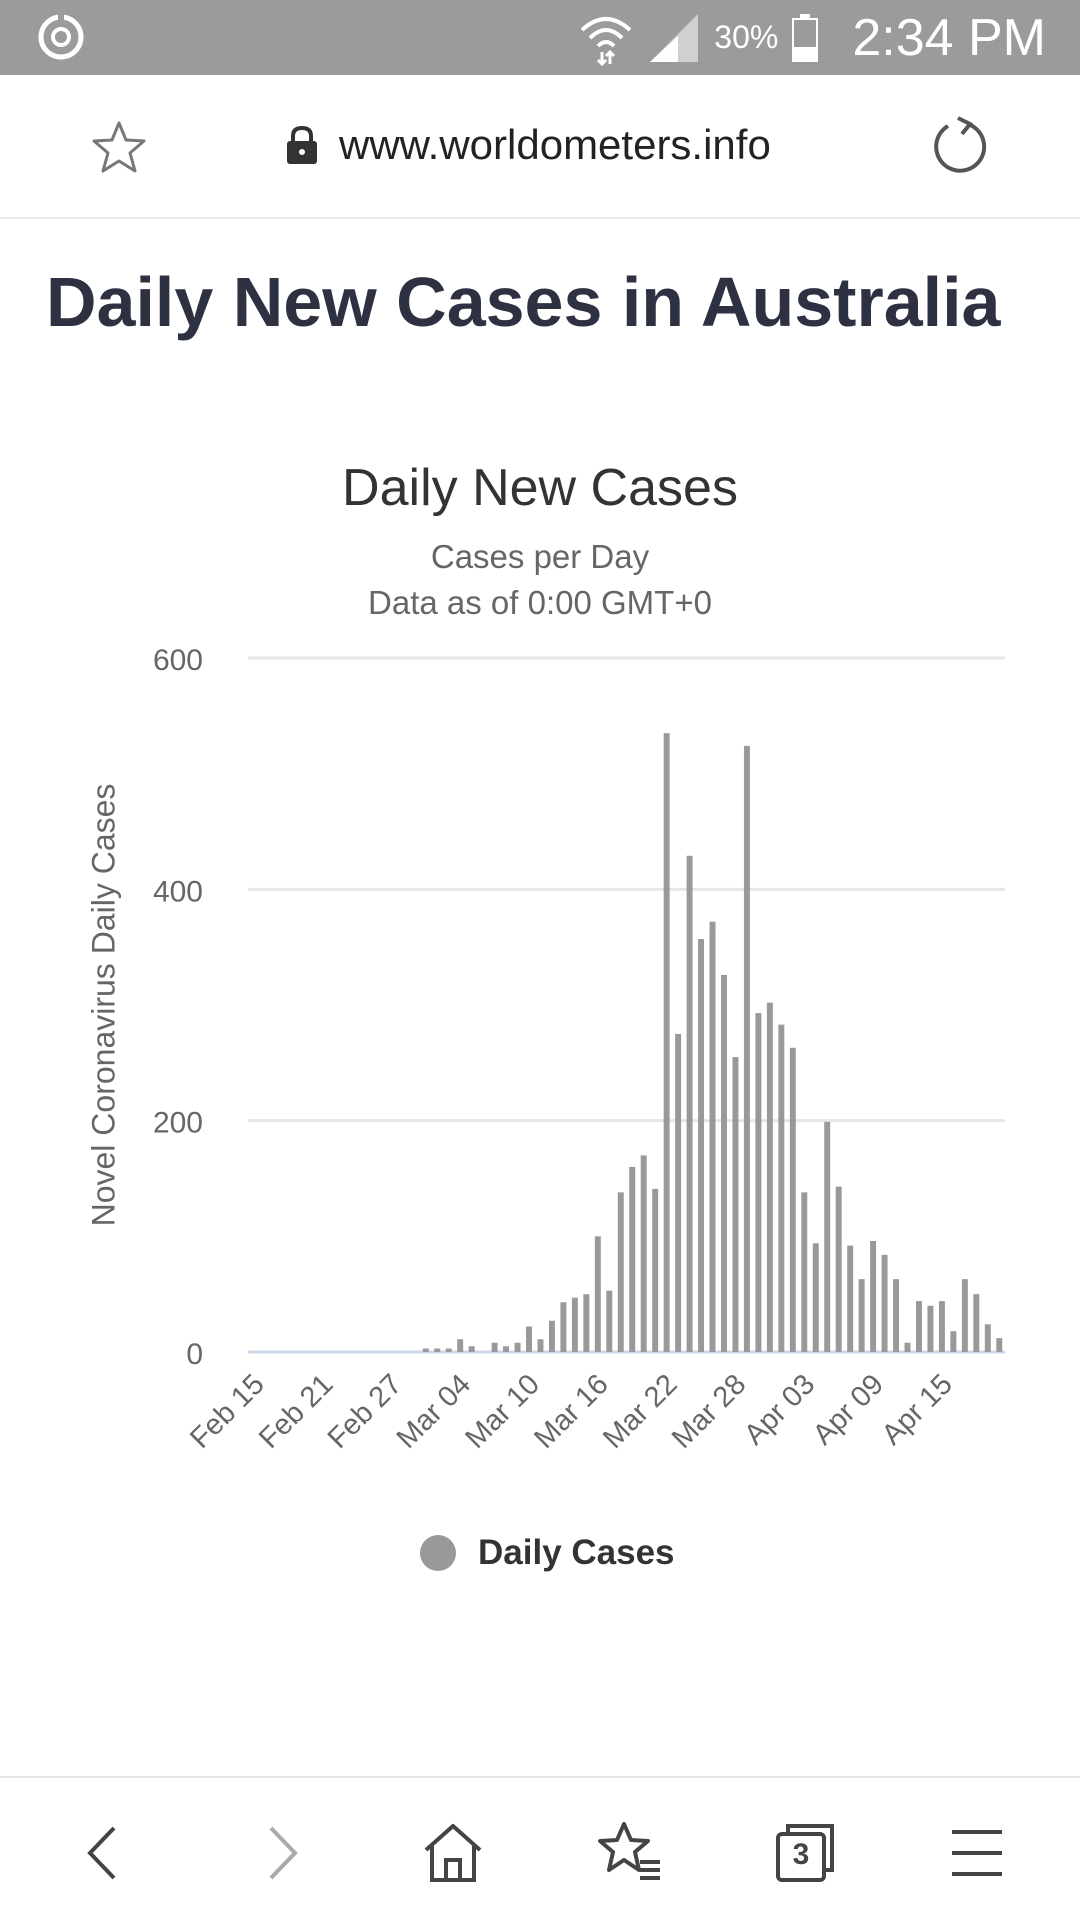 The height and width of the screenshot is (1920, 1080). What do you see at coordinates (61, 37) in the screenshot?
I see `sync-icon` at bounding box center [61, 37].